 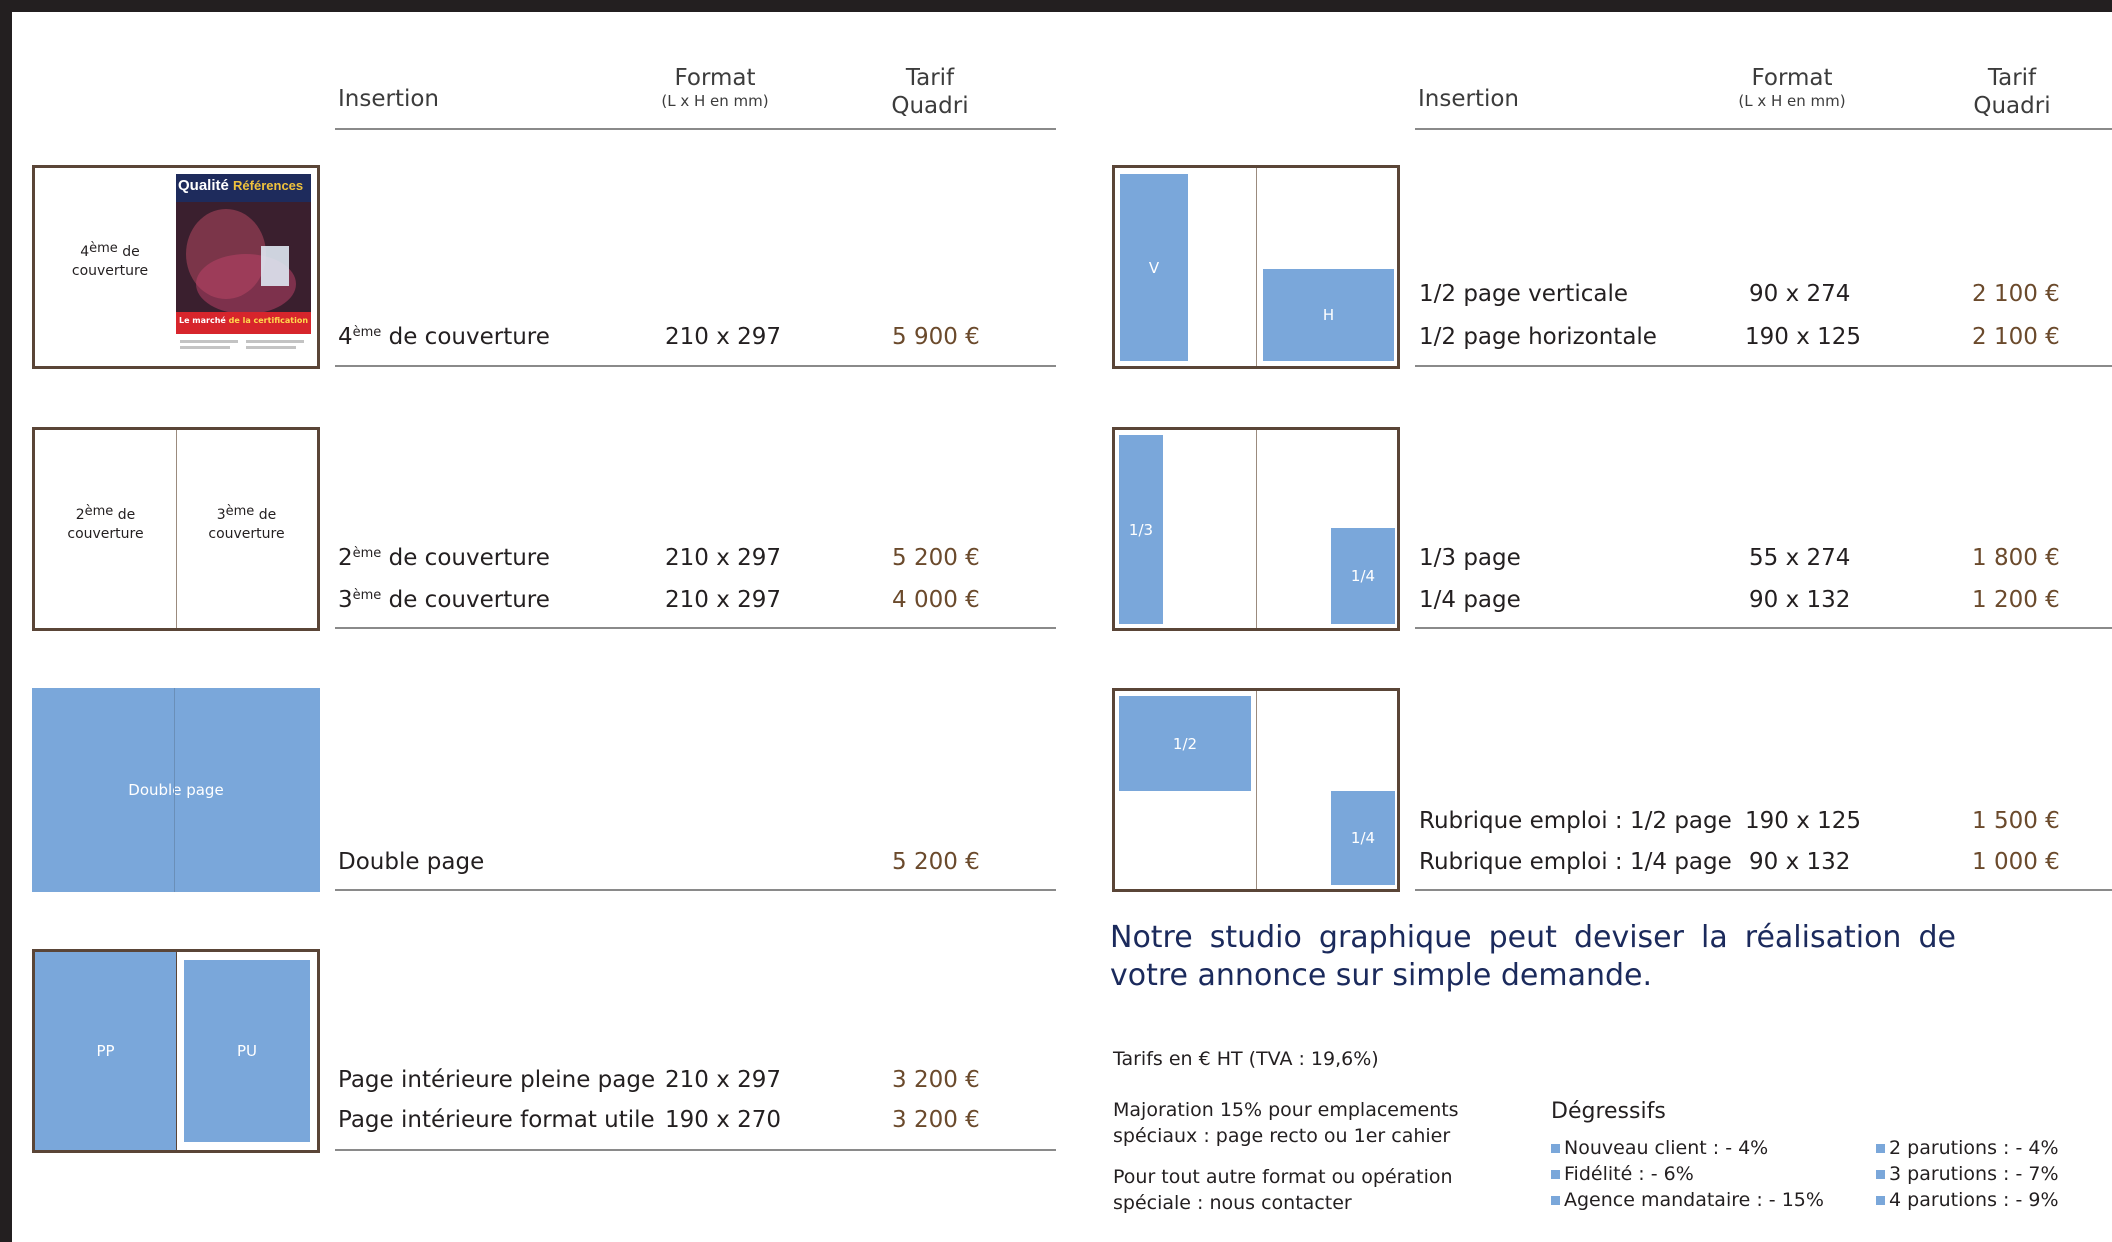 What do you see at coordinates (936, 1080) in the screenshot?
I see `row-pp-price: 3 200 €` at bounding box center [936, 1080].